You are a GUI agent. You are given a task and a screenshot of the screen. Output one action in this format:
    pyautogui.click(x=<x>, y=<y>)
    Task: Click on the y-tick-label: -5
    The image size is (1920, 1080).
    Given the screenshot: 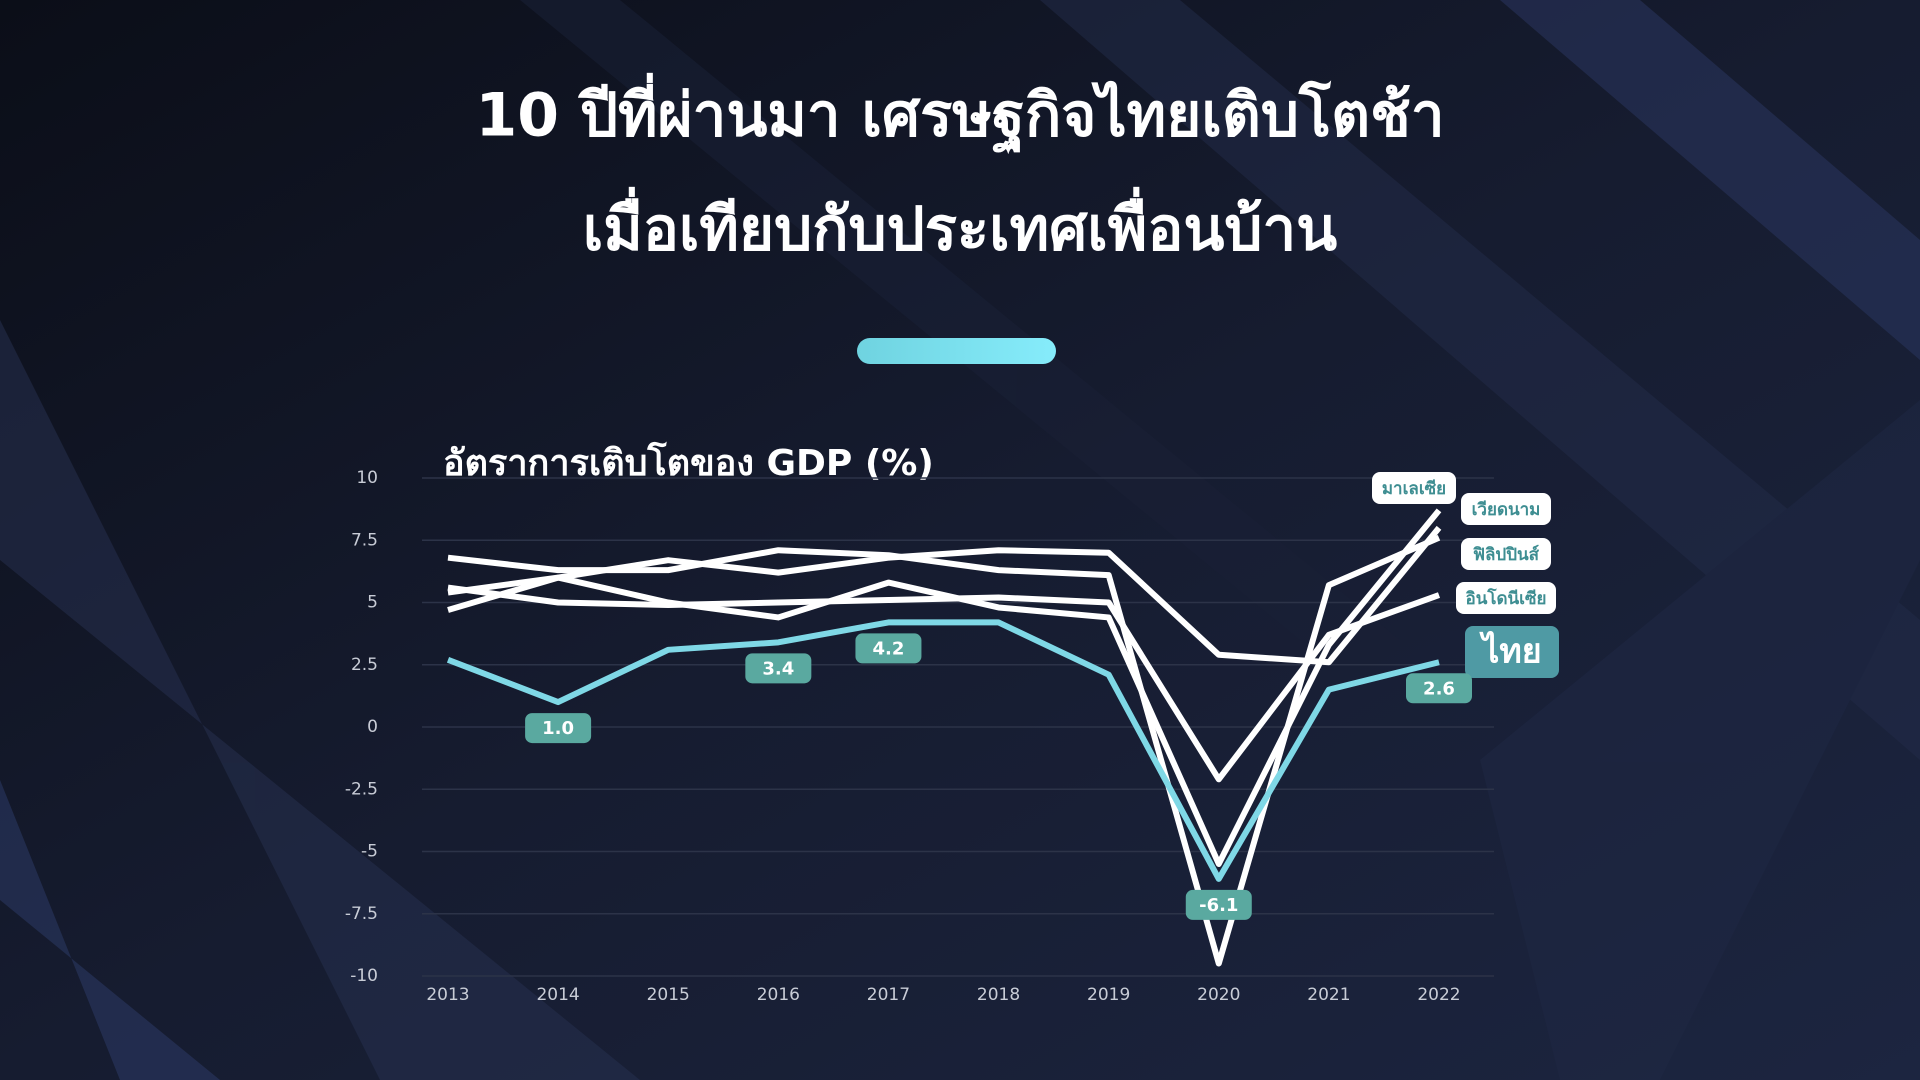 What is the action you would take?
    pyautogui.click(x=369, y=852)
    